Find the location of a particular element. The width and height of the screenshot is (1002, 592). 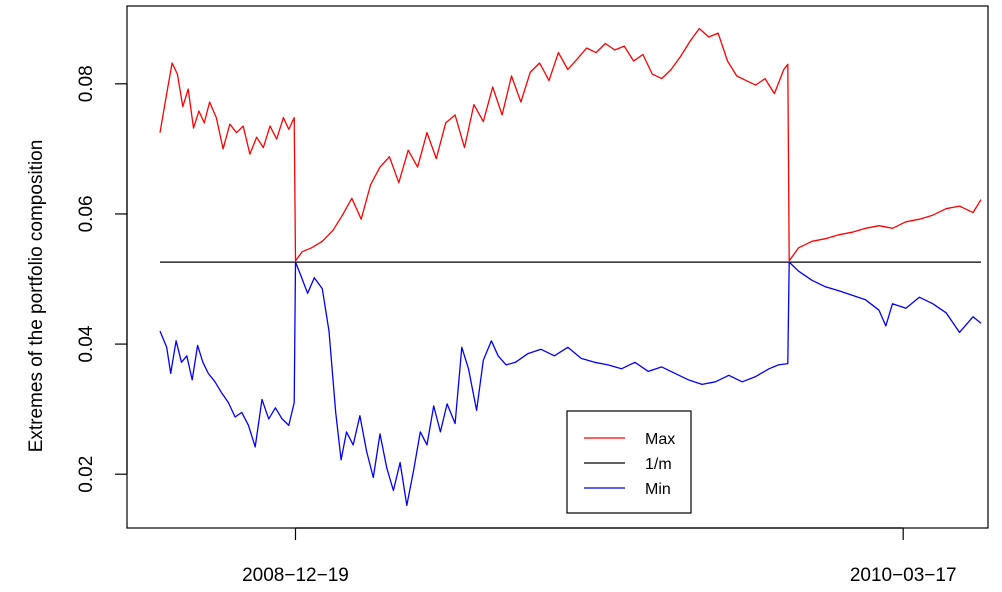

x-tick-label: 2010−03−17 is located at coordinates (903, 575).